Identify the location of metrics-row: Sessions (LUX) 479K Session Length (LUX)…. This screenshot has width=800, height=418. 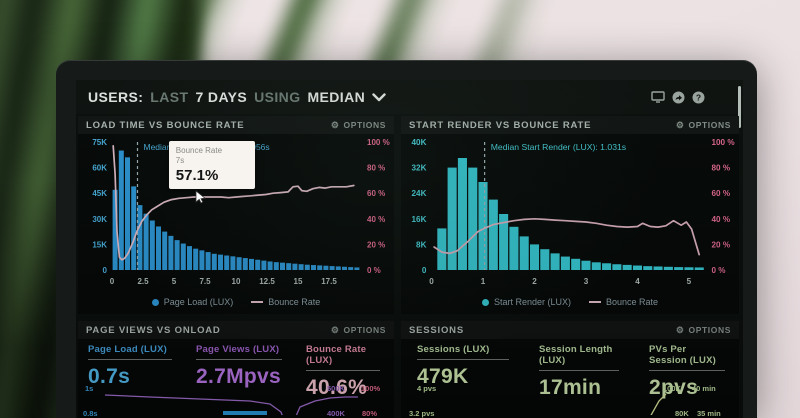
(570, 372).